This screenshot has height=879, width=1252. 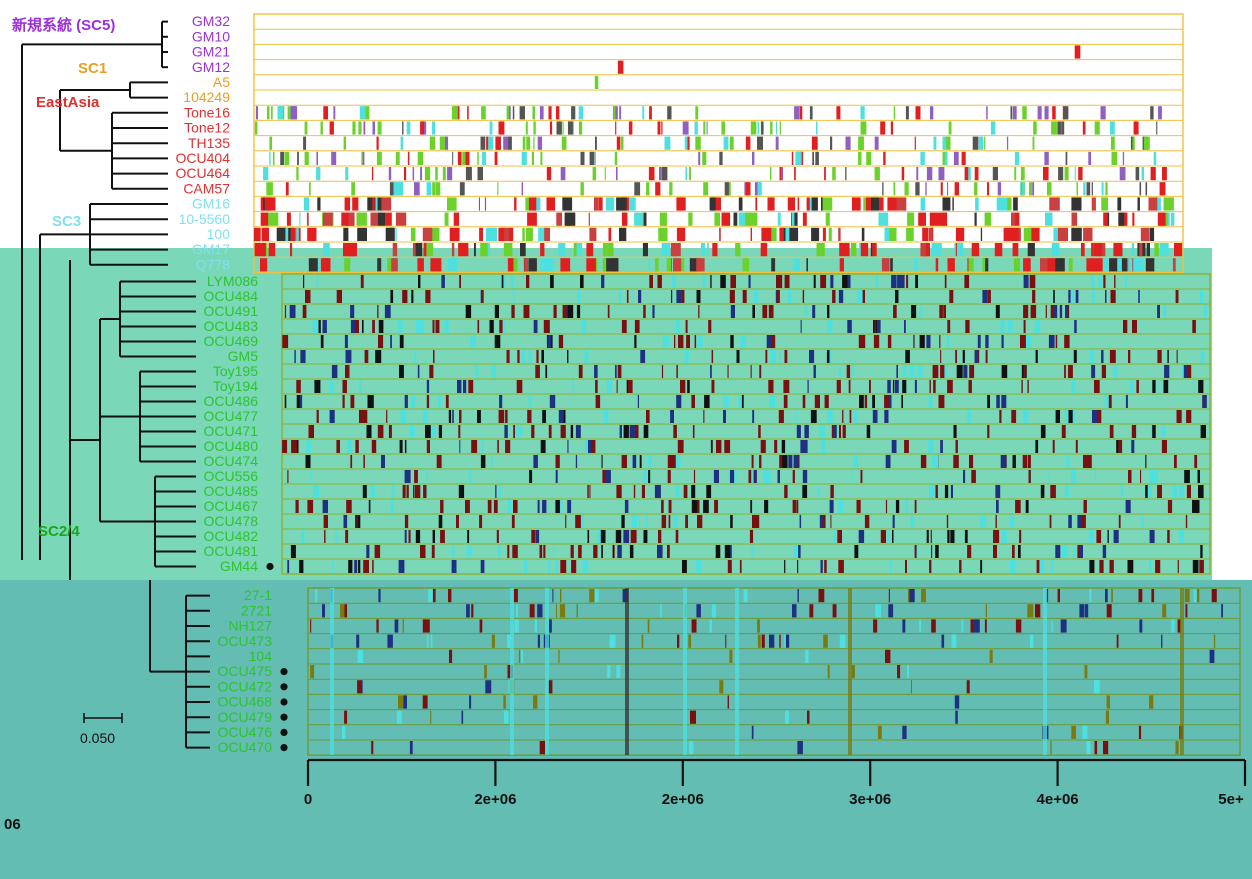 I want to click on strain-label: TH135, so click(x=209, y=143).